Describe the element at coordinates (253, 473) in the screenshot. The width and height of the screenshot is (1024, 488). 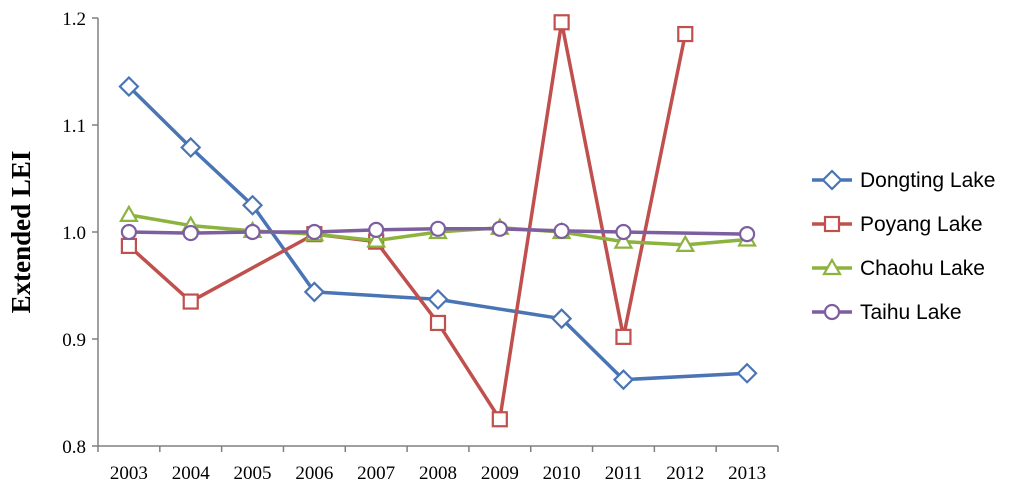
I see `x-tick-label: 2005` at that location.